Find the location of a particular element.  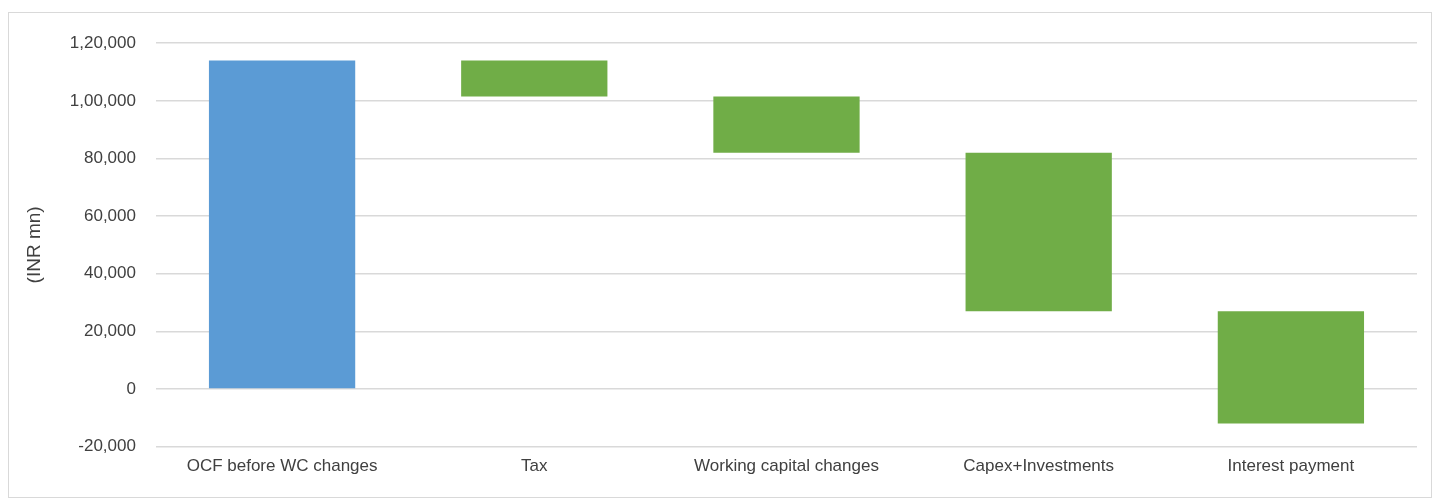

x-tick-label: Working capital changes is located at coordinates (786, 466).